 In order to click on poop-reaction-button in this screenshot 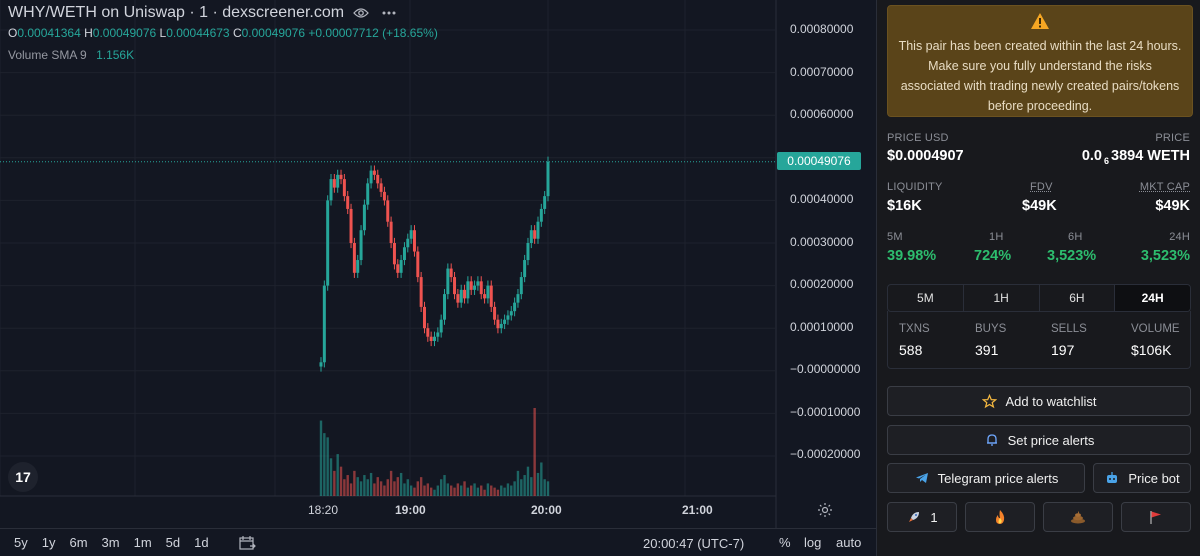, I will do `click(1078, 517)`.